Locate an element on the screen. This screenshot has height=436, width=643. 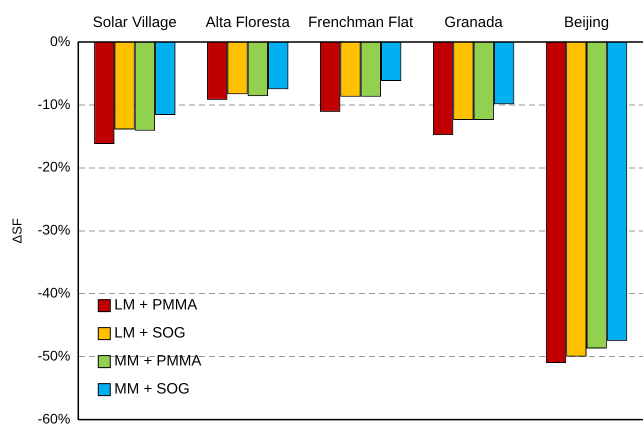
x-tick-label: Frenchman Flat is located at coordinates (361, 23).